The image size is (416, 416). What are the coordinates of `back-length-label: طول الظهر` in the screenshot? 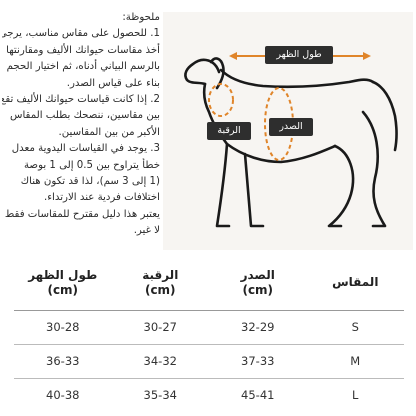 It's located at (299, 55).